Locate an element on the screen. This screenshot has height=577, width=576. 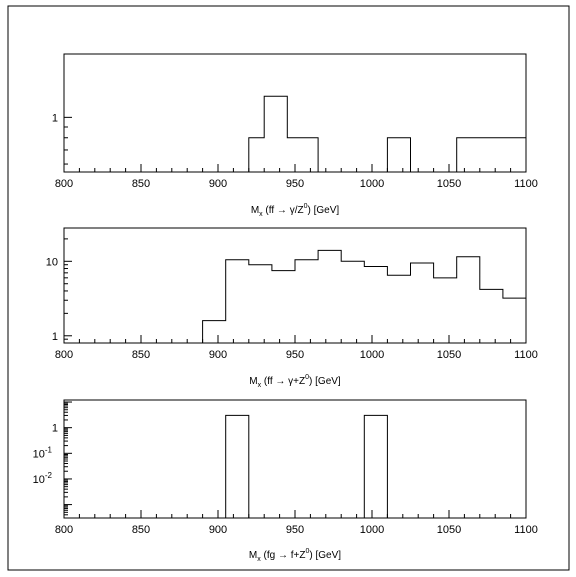
y-tick-label: 10⁻¹ is located at coordinates (43, 452).